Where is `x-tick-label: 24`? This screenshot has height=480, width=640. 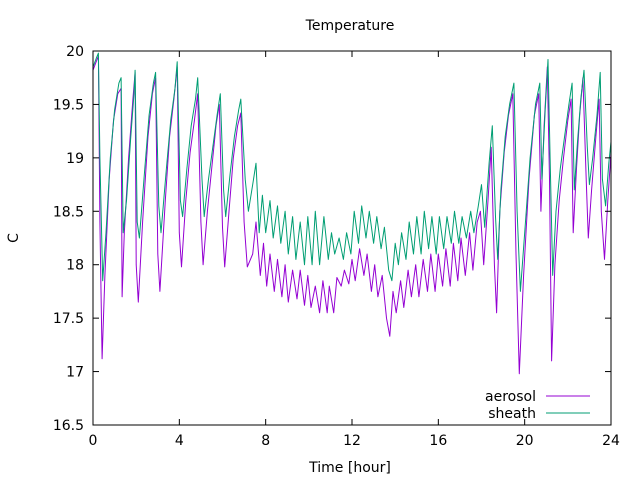 x-tick-label: 24 is located at coordinates (611, 441).